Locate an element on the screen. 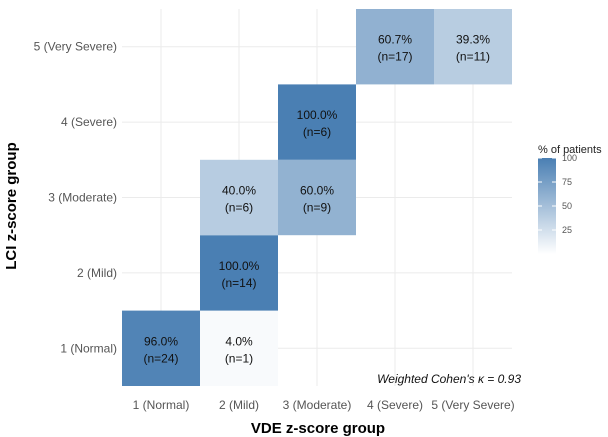  cell-percent-label: 96.0% is located at coordinates (161, 341).